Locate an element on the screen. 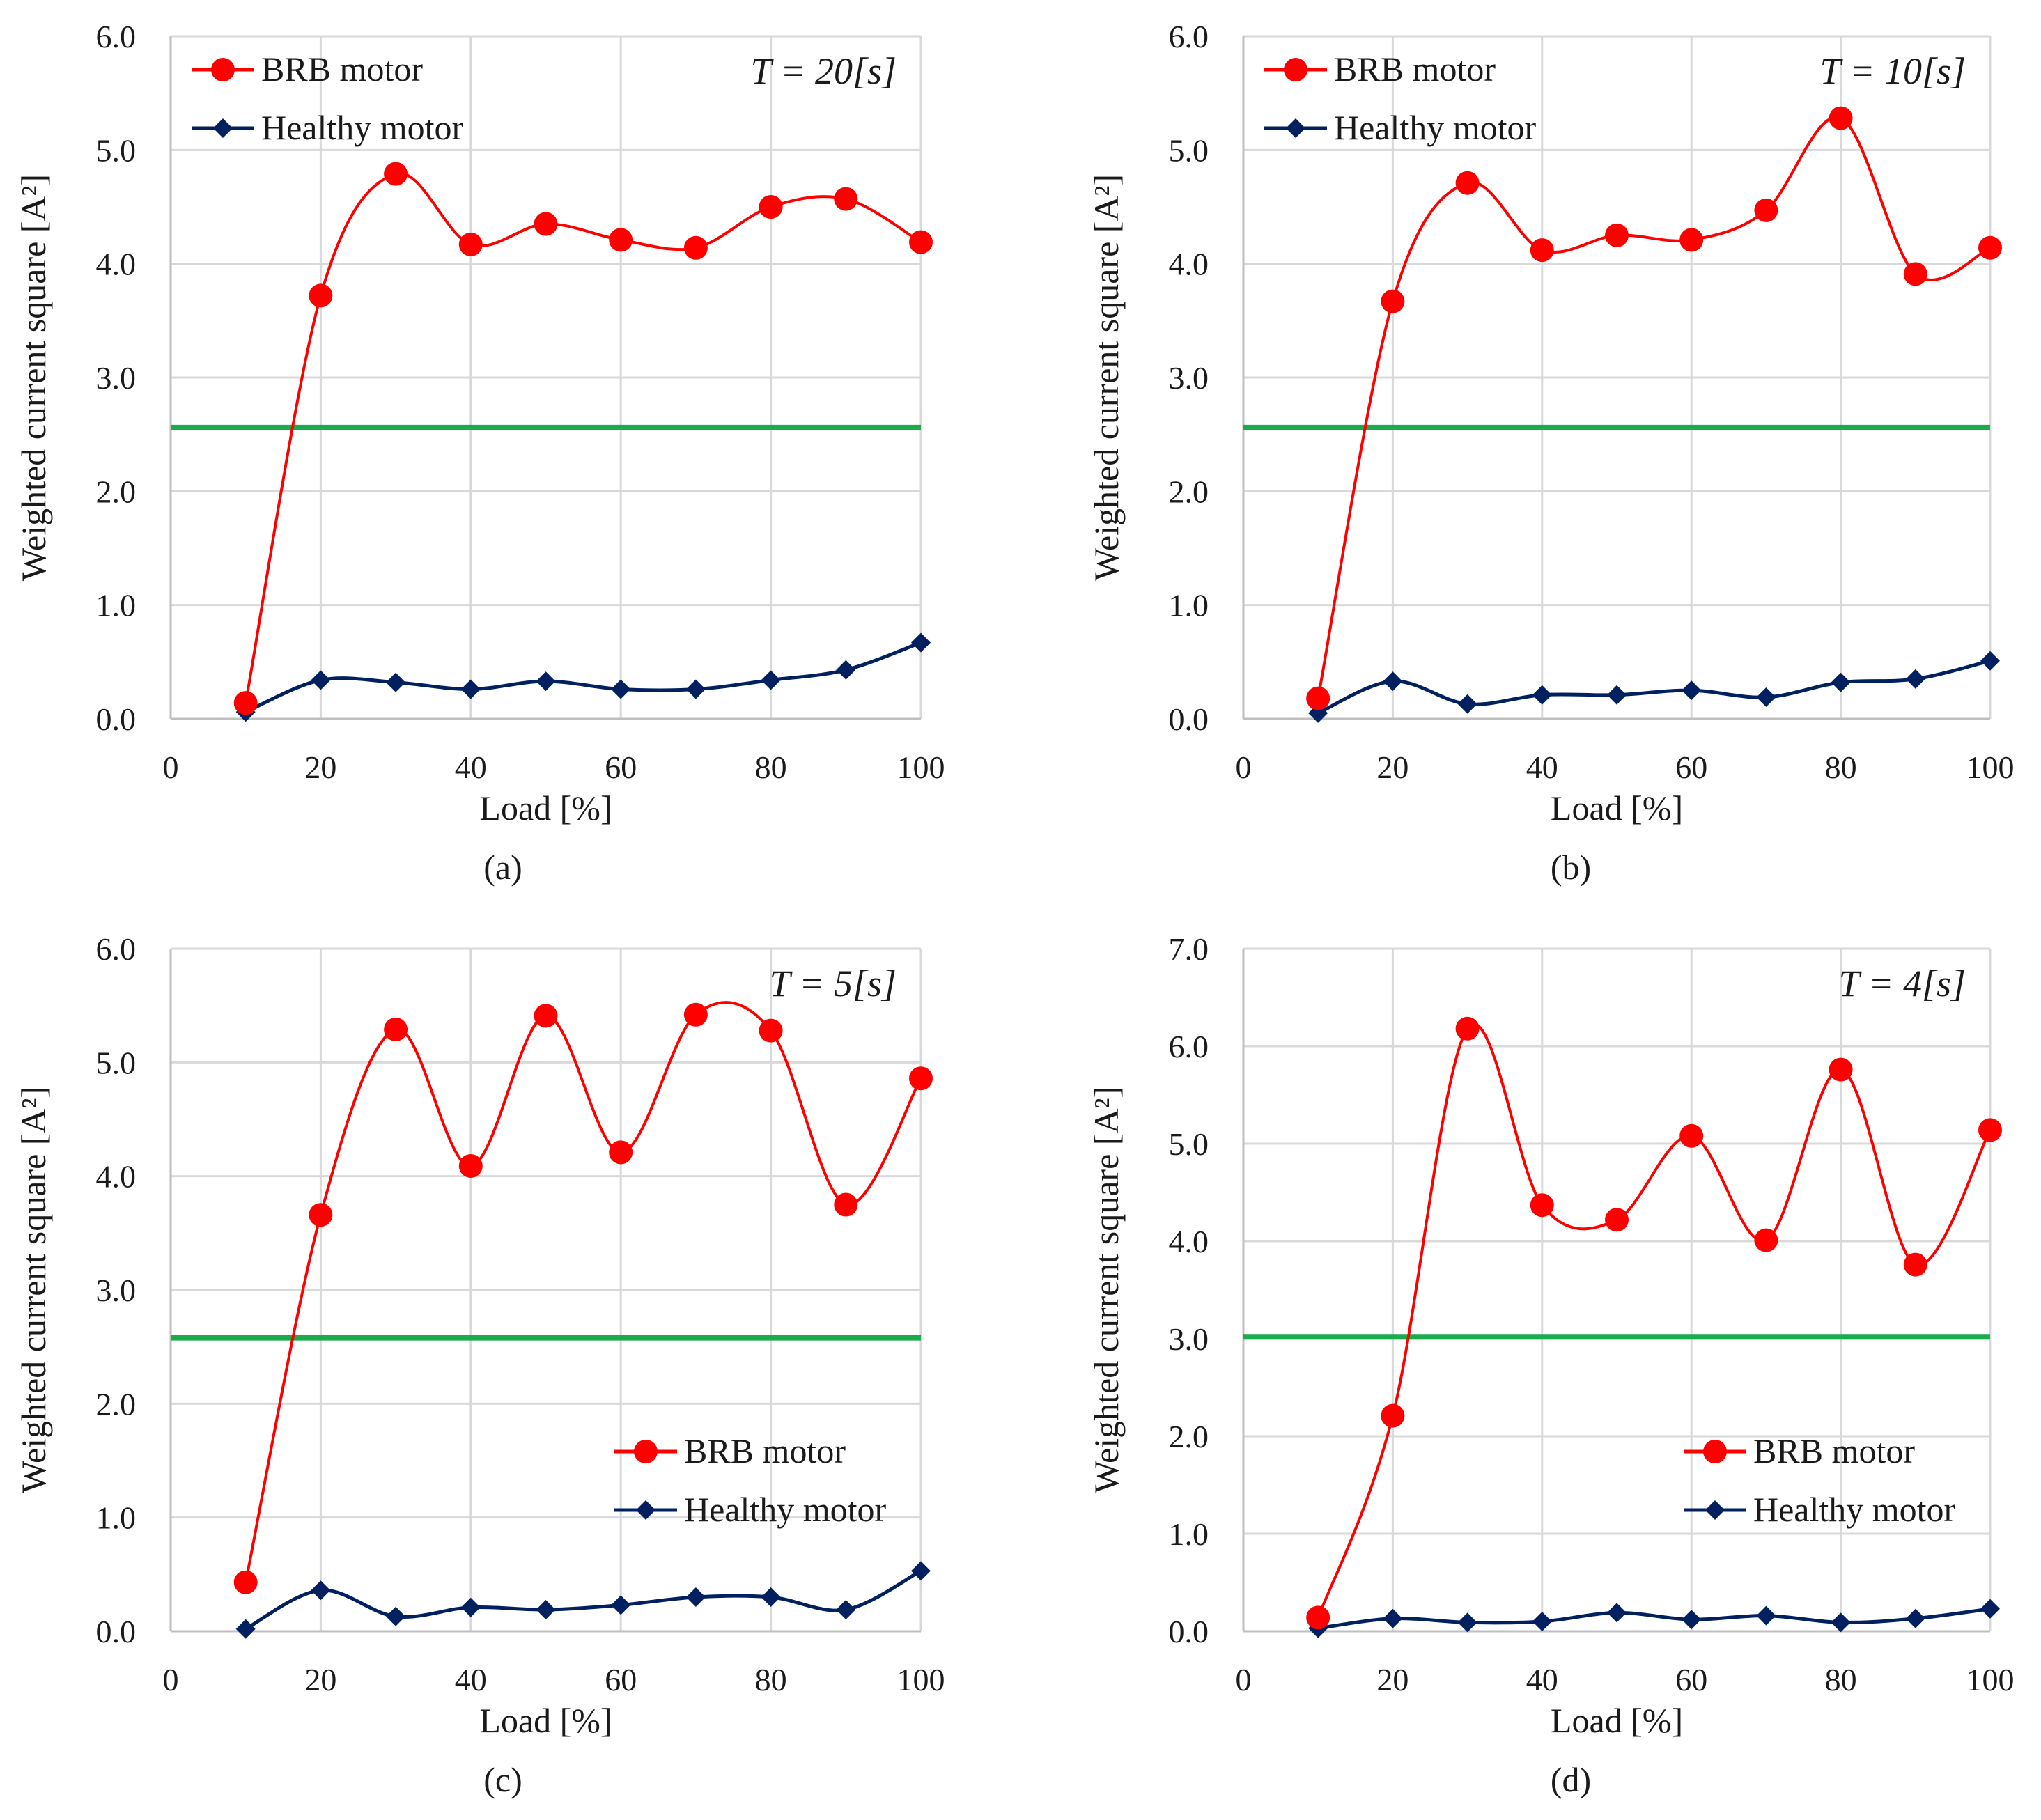  panel-label: (a) is located at coordinates (502, 868).